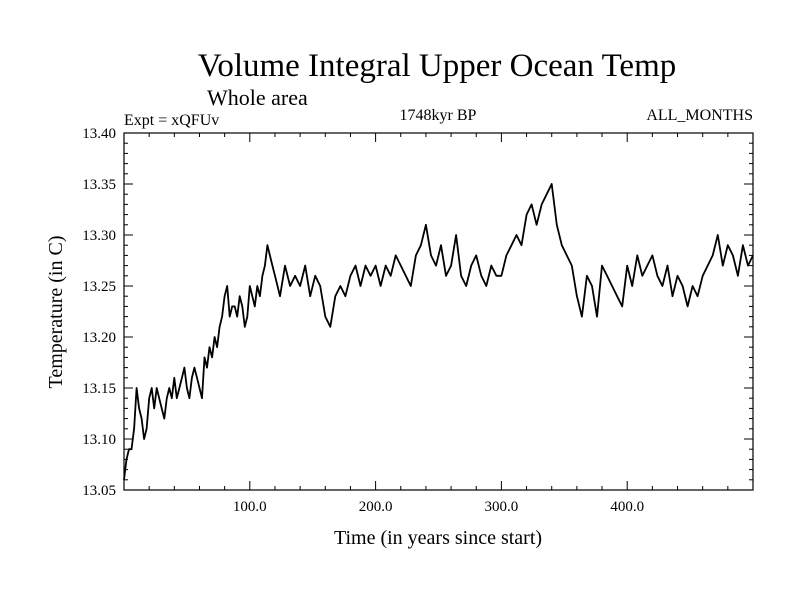 The height and width of the screenshot is (600, 800). I want to click on chart-title: Volume Integral Upper Ocean Temp, so click(437, 66).